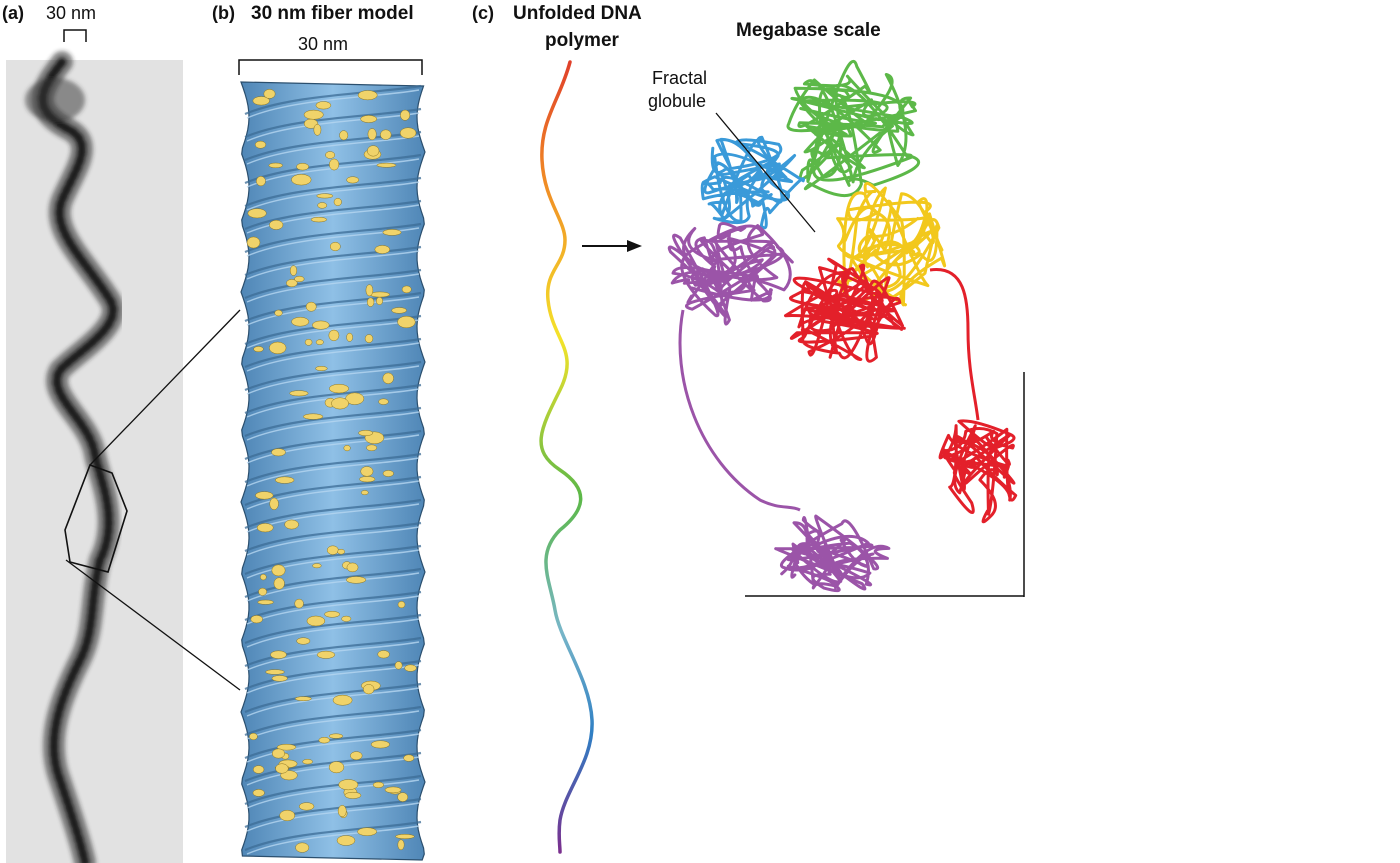 The image size is (1400, 863). What do you see at coordinates (577, 13) in the screenshot?
I see `panel-c-title-line1: Unfolded DNA` at bounding box center [577, 13].